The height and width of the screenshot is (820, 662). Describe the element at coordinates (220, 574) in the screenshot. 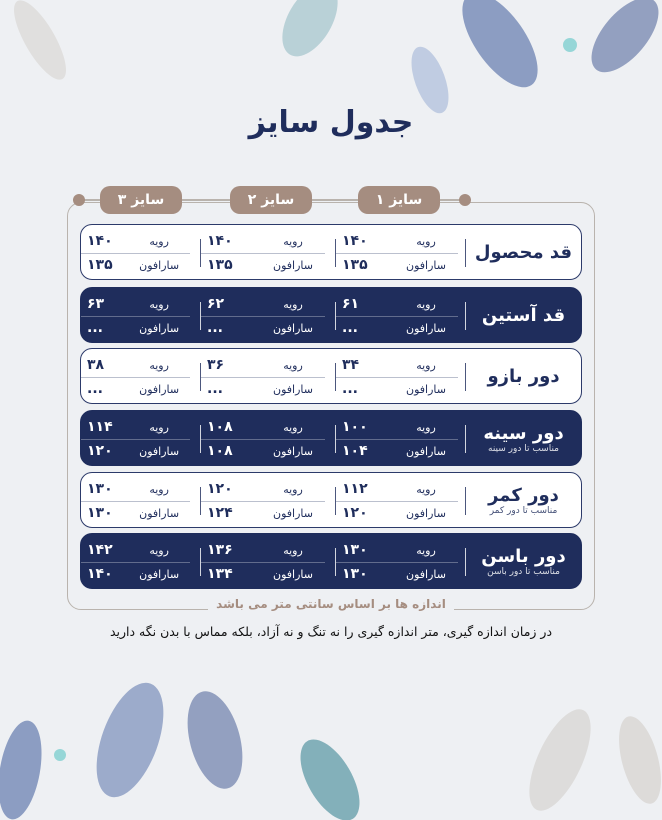

I see `sarafan-value: ۱۳۴` at that location.